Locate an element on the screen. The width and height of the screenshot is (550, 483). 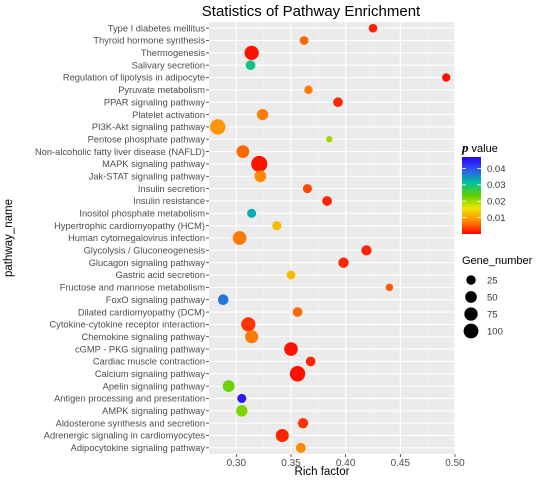
point-thyroid-hormone-synthesis is located at coordinates (304, 40).